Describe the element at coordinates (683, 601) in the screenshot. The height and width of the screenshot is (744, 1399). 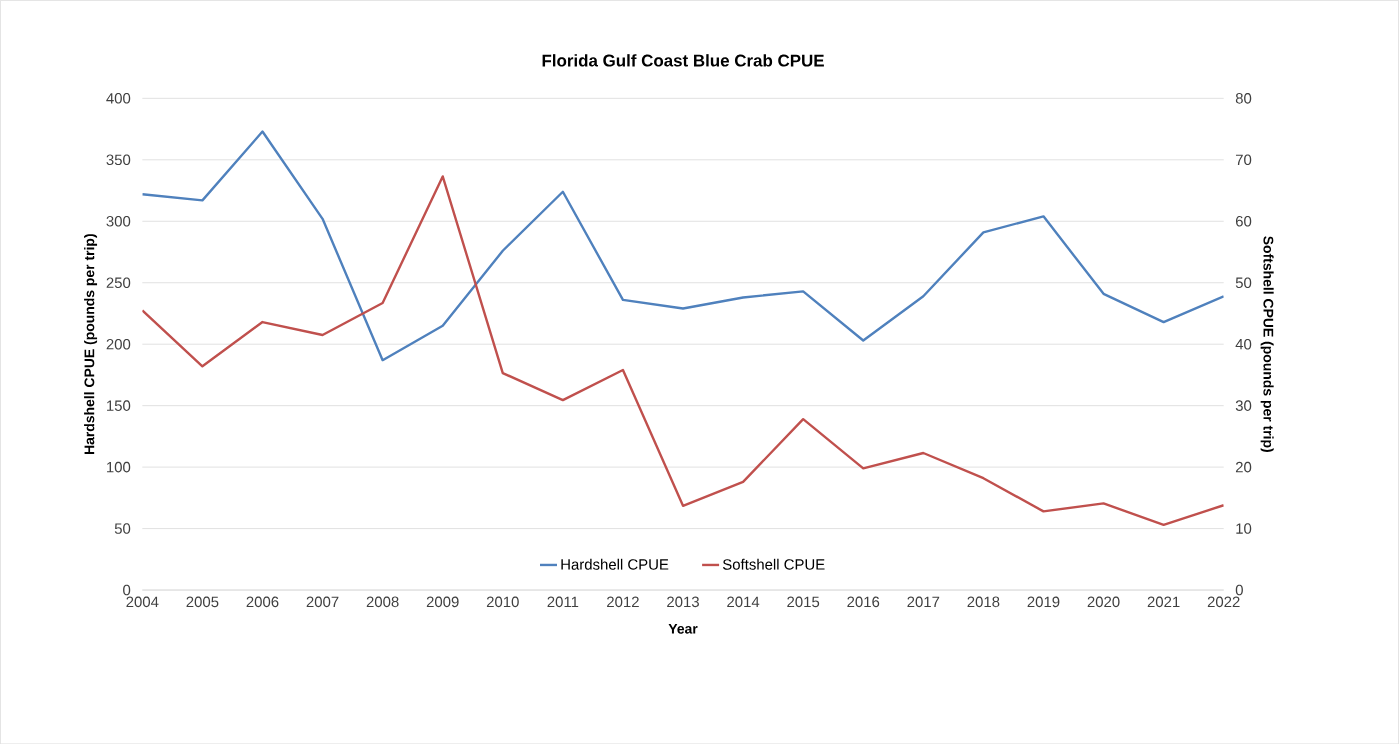
I see `x-tick-label: 2013` at that location.